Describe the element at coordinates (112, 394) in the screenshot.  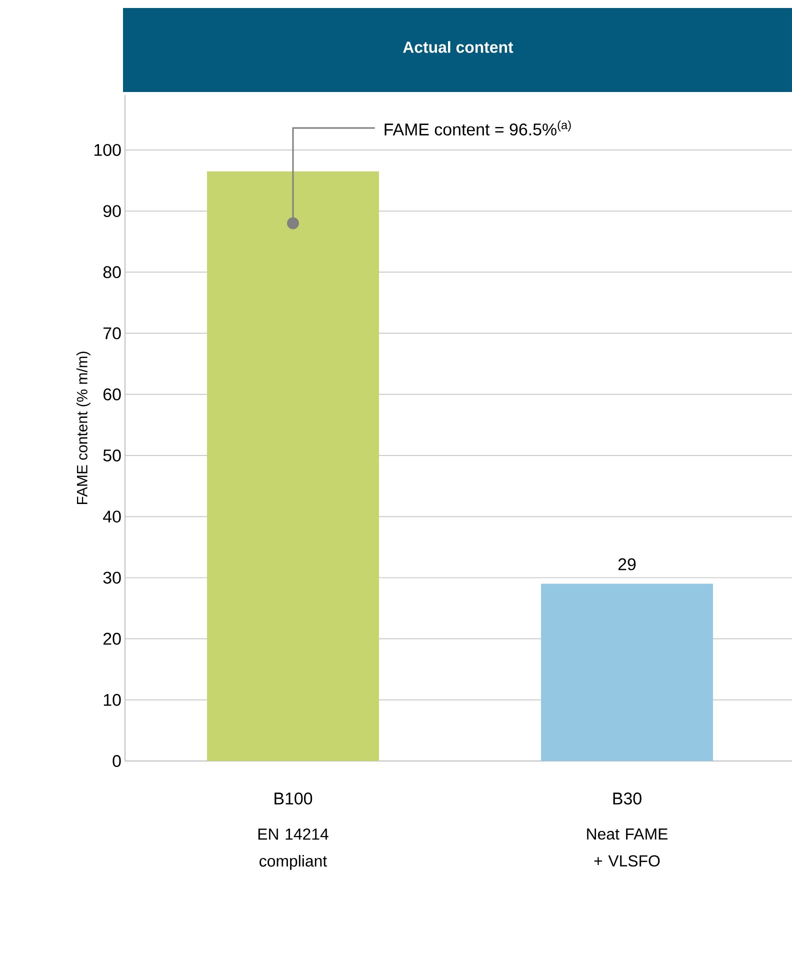
I see `y-tick-label: 60` at that location.